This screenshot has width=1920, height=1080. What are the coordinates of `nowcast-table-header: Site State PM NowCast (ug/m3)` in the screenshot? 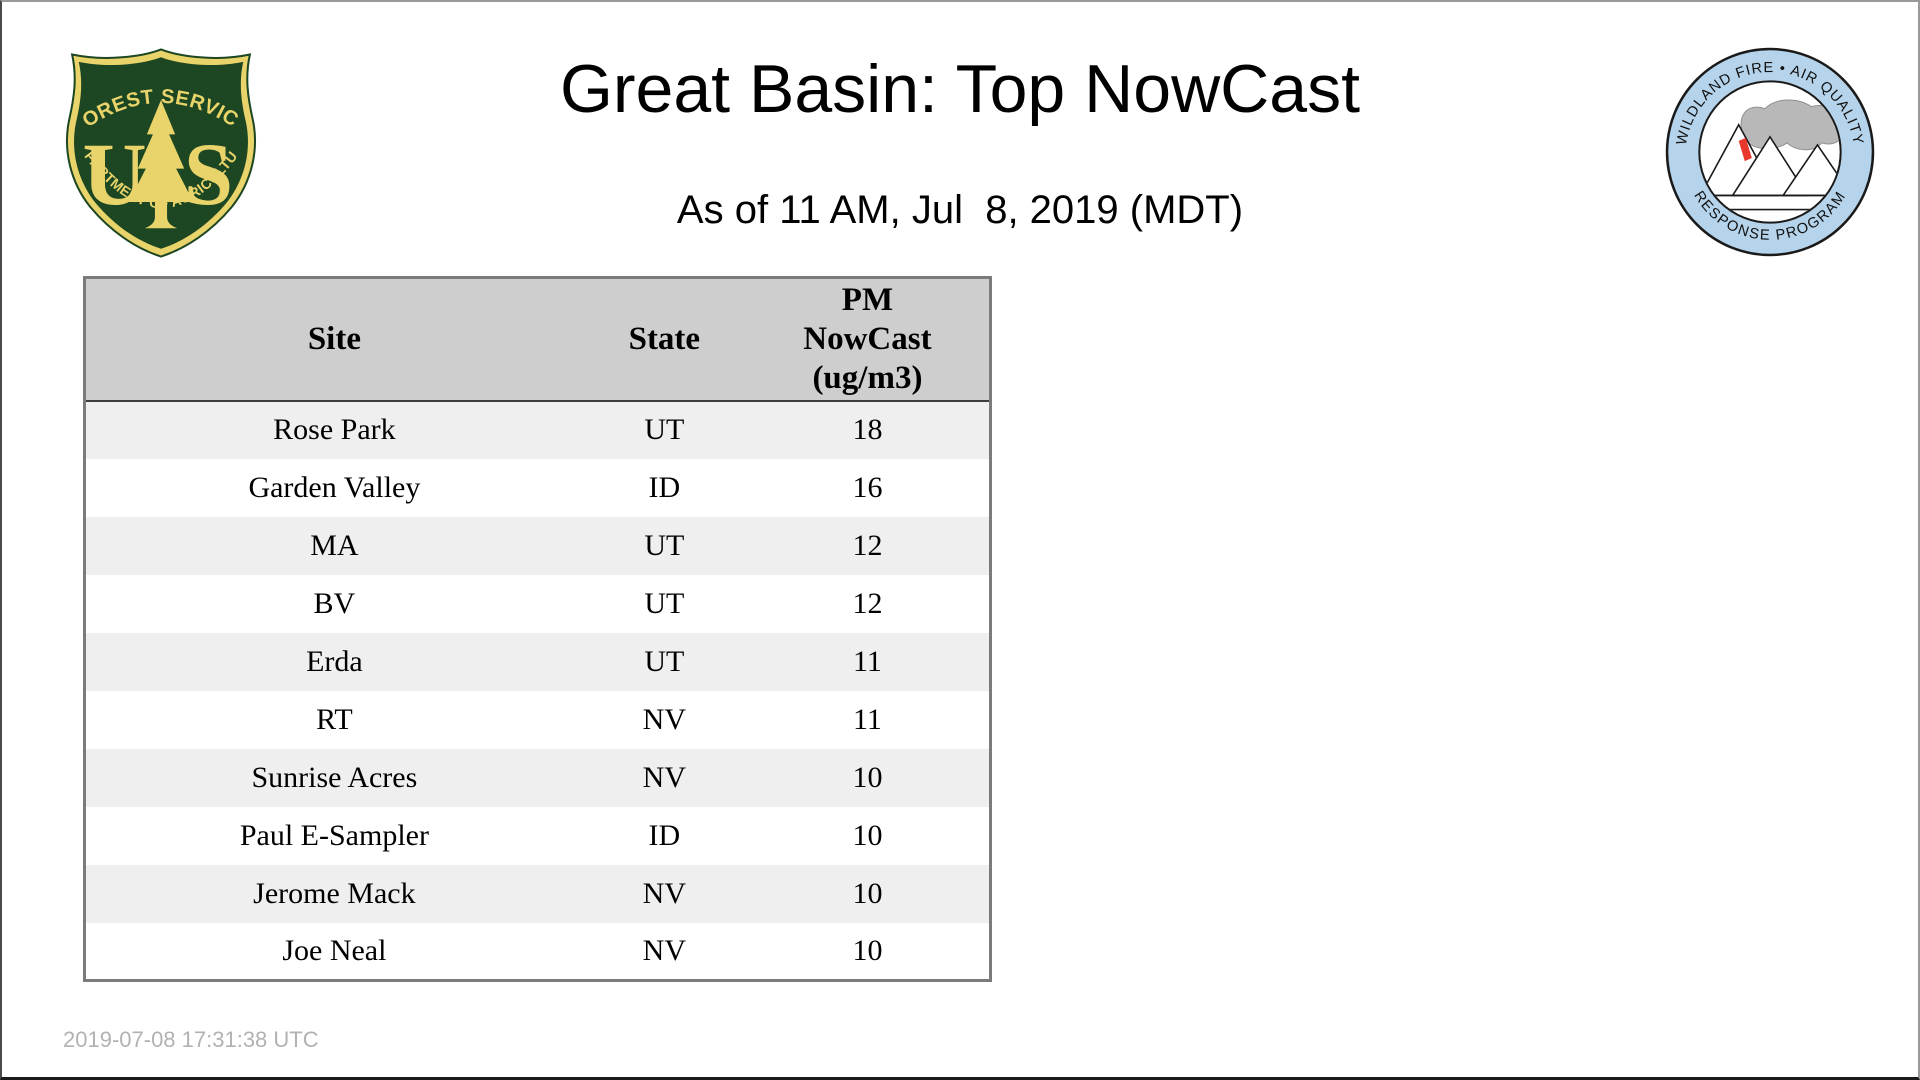 It's located at (537, 339).